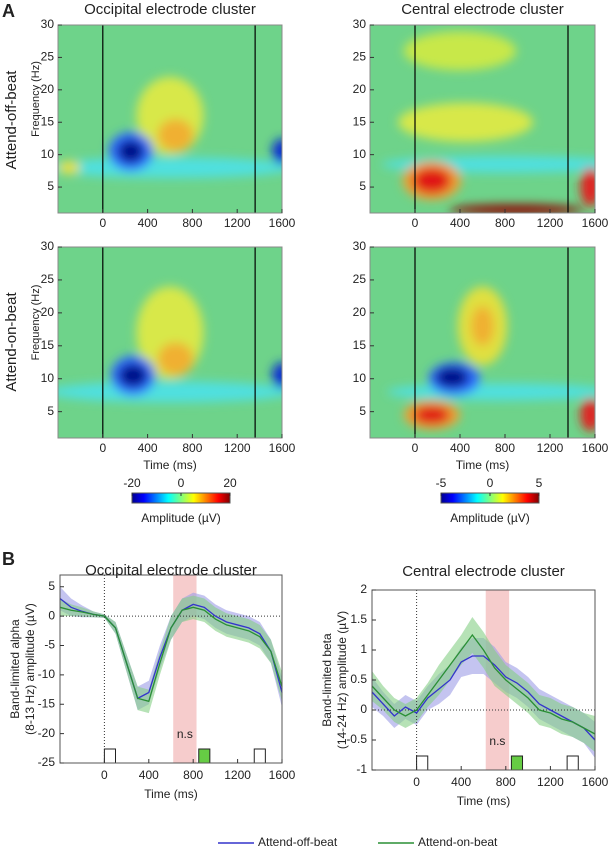 This screenshot has width=608, height=853. What do you see at coordinates (185, 734) in the screenshot?
I see `annotation: n.s` at bounding box center [185, 734].